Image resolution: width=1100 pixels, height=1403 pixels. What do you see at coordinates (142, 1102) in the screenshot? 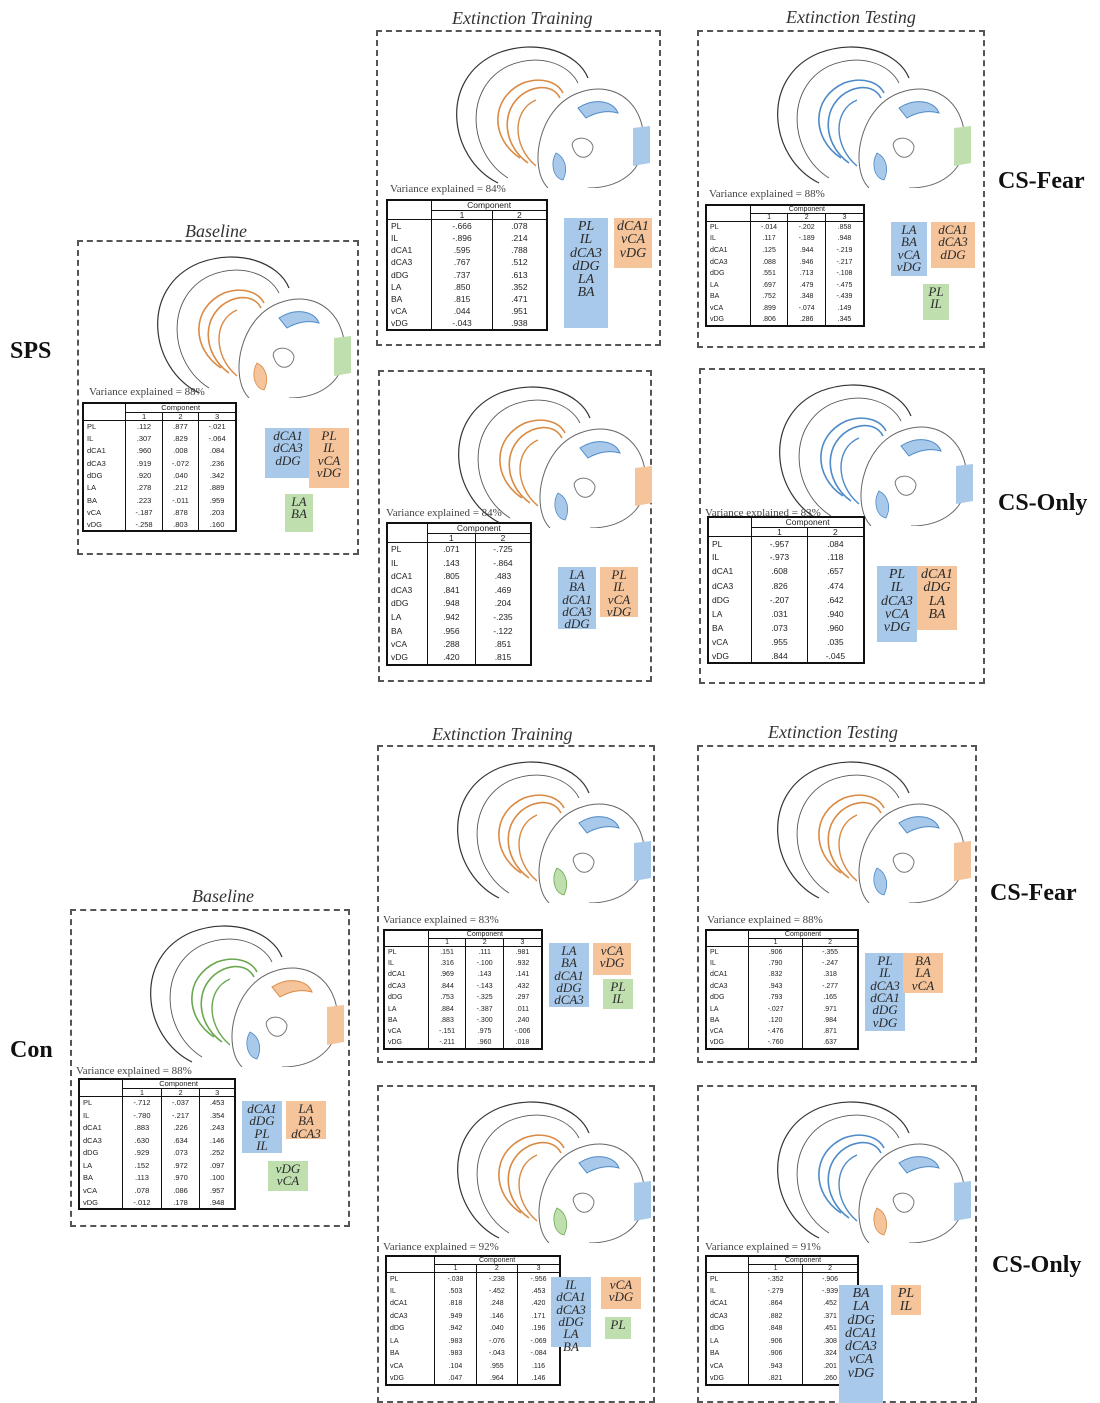
I see `loading-value: -.712` at bounding box center [142, 1102].